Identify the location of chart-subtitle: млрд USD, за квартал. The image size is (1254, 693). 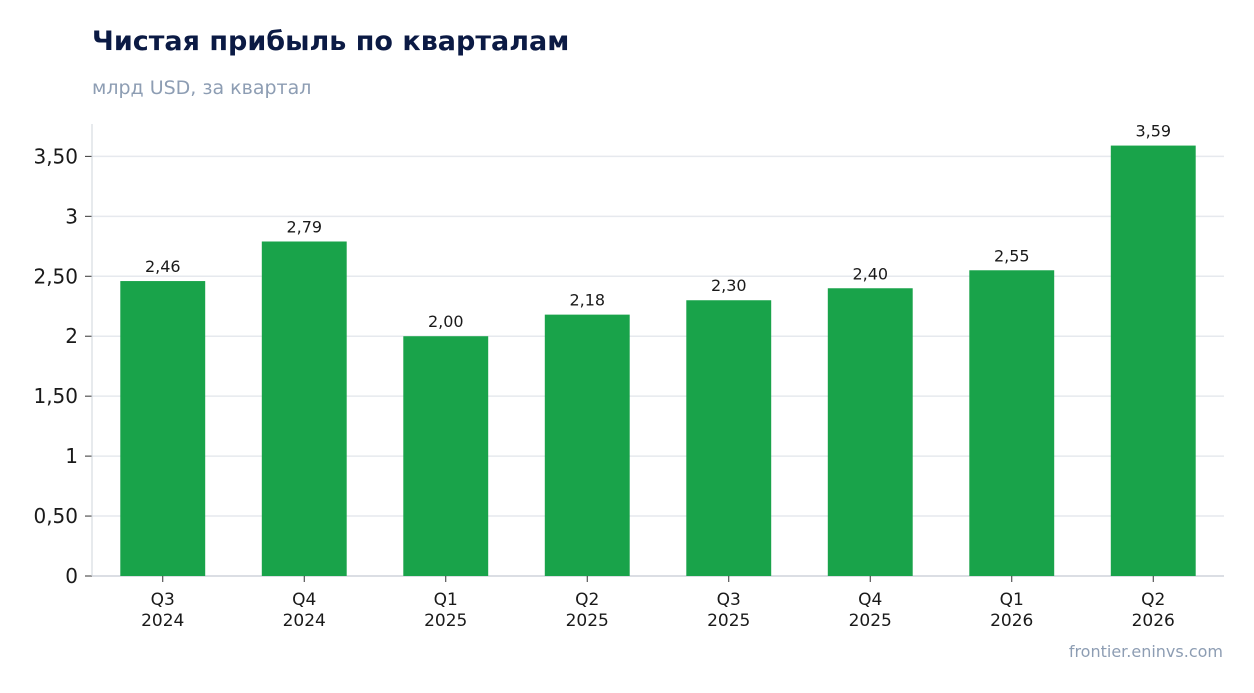
(202, 88).